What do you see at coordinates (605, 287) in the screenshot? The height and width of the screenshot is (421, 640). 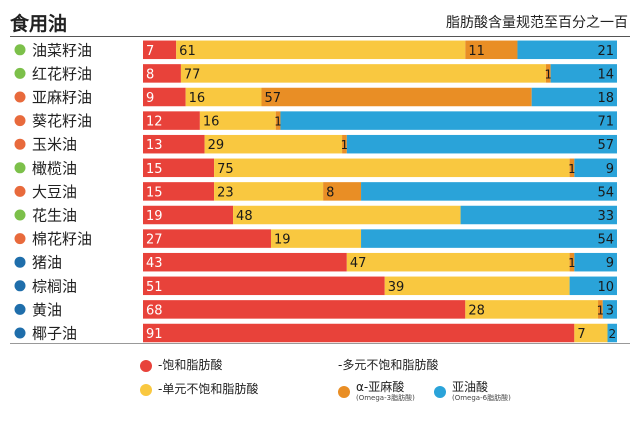 I see `bar-value-label: 10` at bounding box center [605, 287].